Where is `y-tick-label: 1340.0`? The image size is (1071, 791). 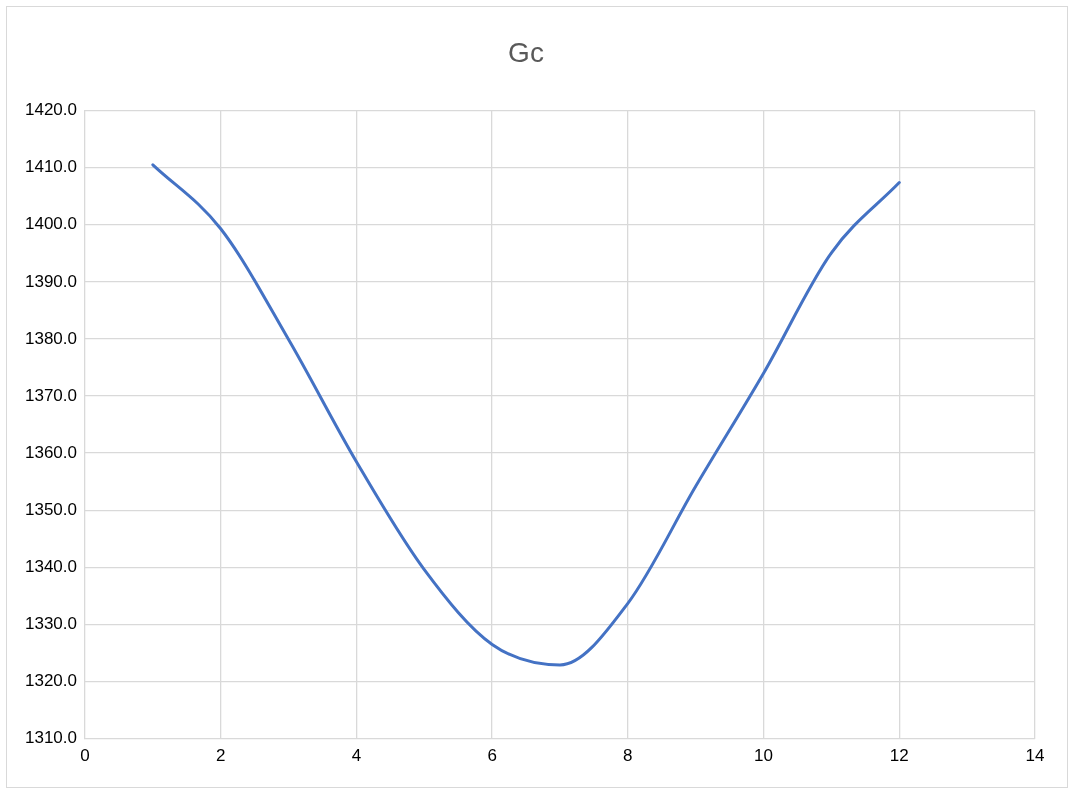 y-tick-label: 1340.0 is located at coordinates (51, 567).